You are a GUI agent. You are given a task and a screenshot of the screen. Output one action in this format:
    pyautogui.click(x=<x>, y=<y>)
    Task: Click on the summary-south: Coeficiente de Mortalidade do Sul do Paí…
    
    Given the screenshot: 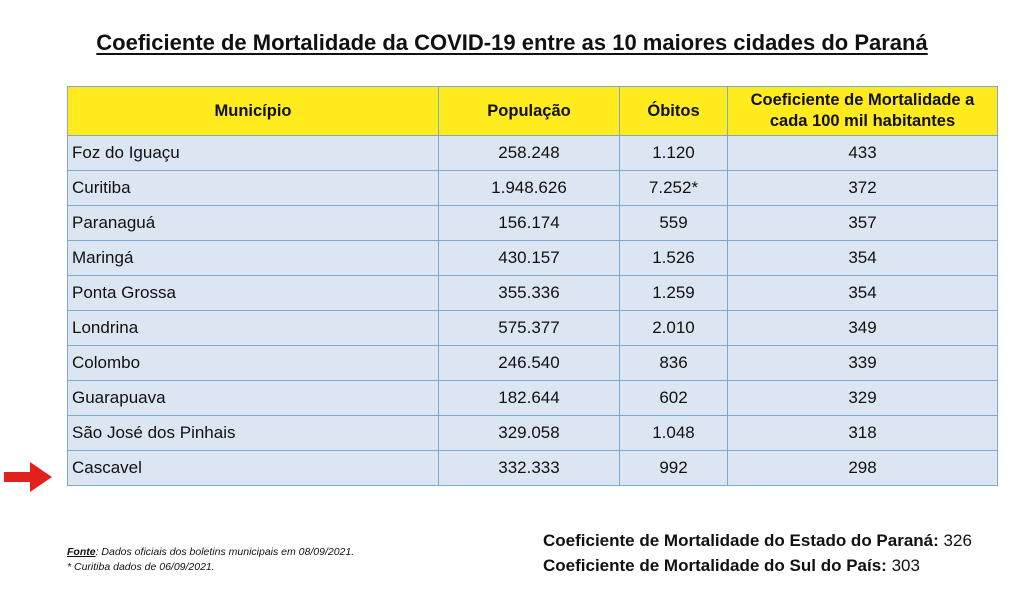 What is the action you would take?
    pyautogui.click(x=757, y=565)
    